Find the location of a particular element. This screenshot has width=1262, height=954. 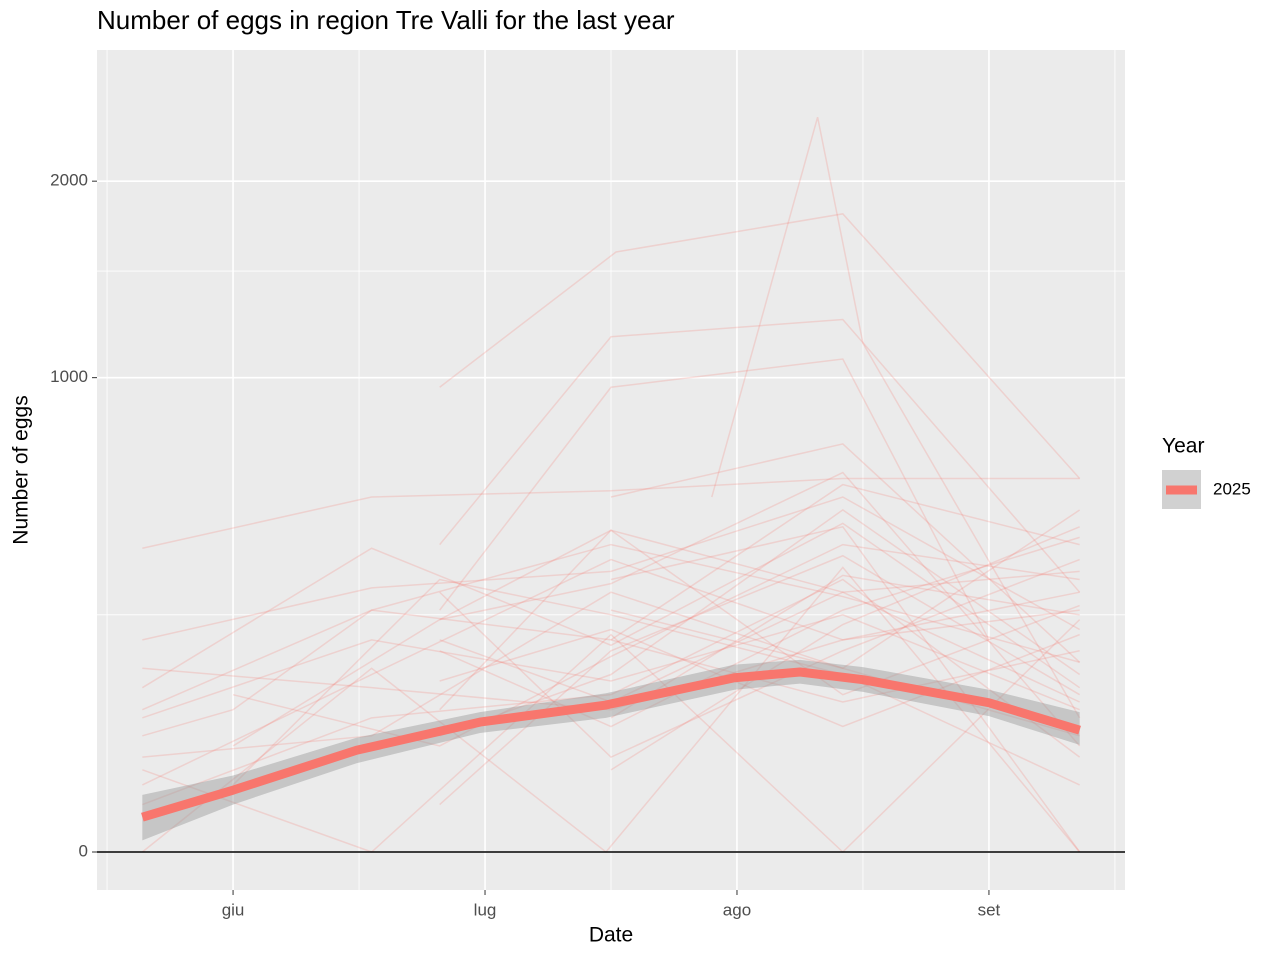

y-tick-label: 0 is located at coordinates (83, 850).